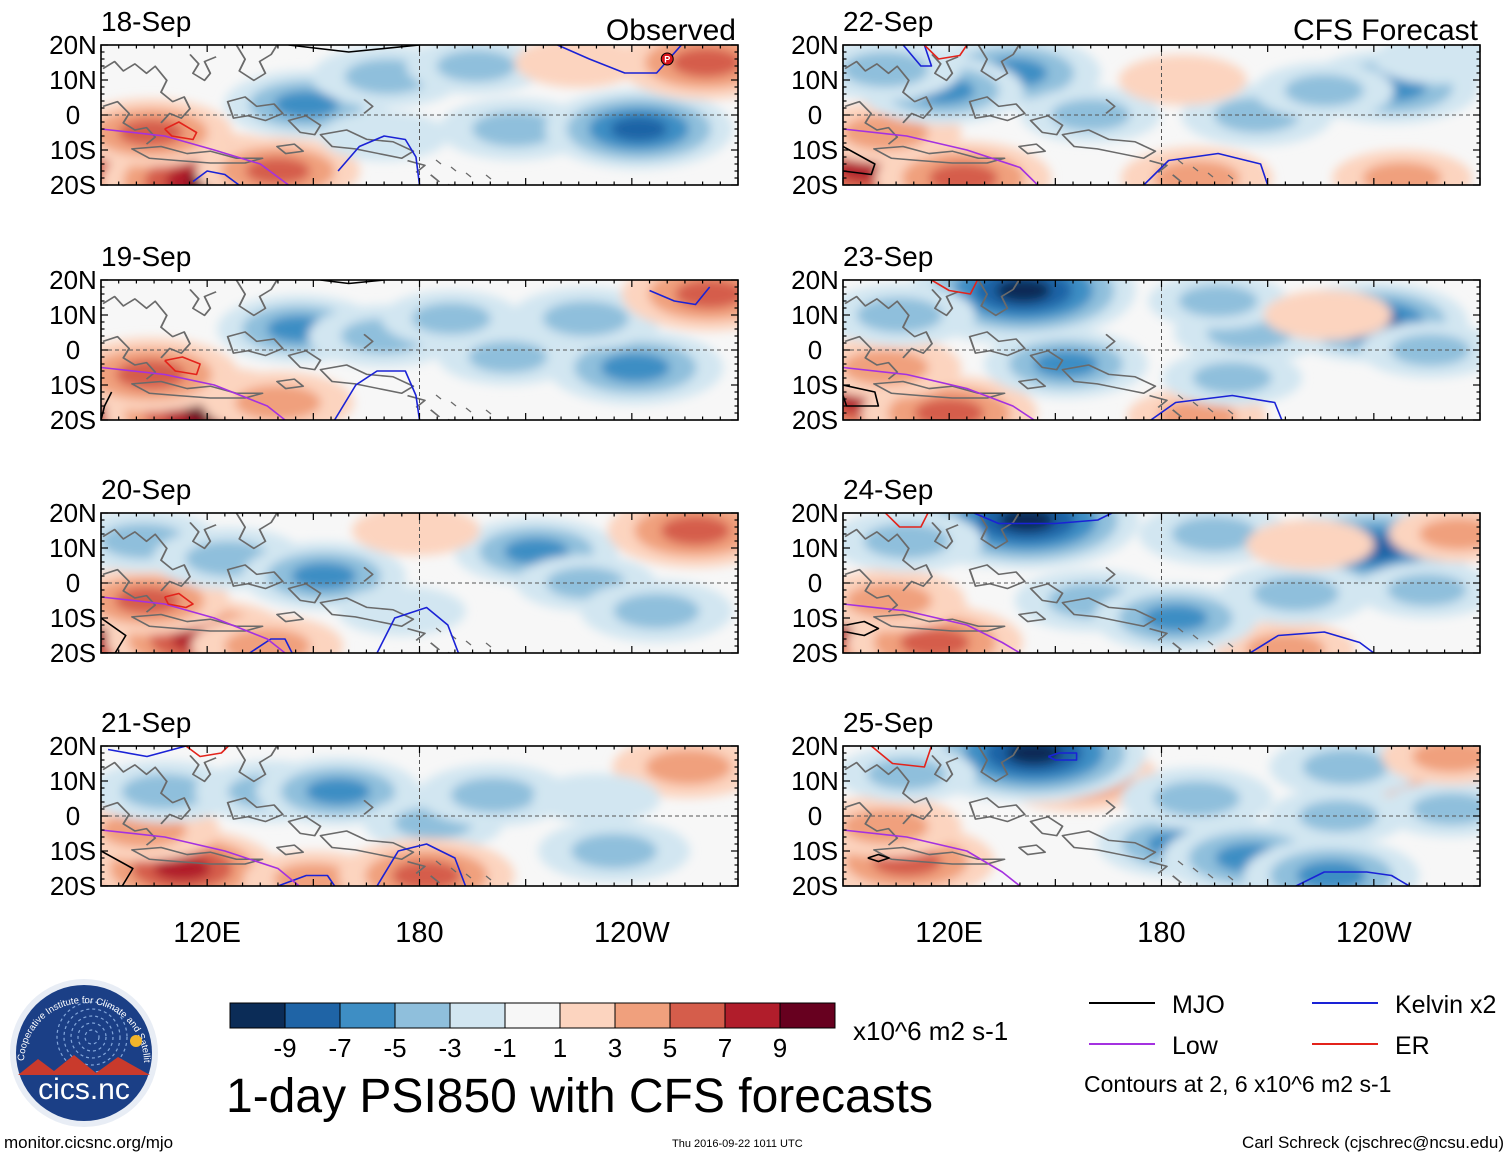  I want to click on lon-label: 180, so click(419, 933).